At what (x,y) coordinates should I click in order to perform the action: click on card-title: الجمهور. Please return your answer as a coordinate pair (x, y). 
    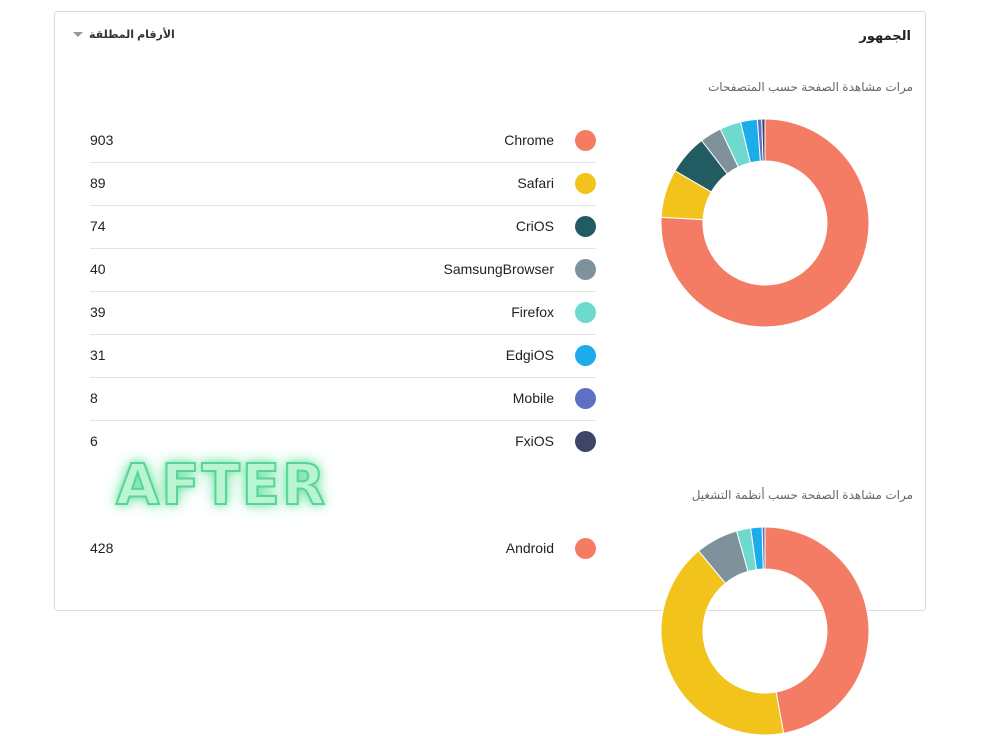
    Looking at the image, I should click on (885, 35).